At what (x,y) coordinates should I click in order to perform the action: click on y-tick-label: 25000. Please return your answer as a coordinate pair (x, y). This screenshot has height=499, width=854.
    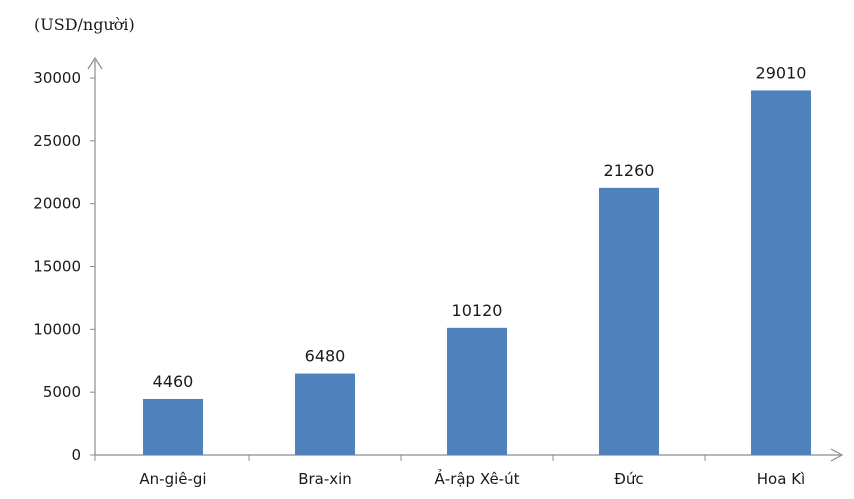
    Looking at the image, I should click on (57, 141).